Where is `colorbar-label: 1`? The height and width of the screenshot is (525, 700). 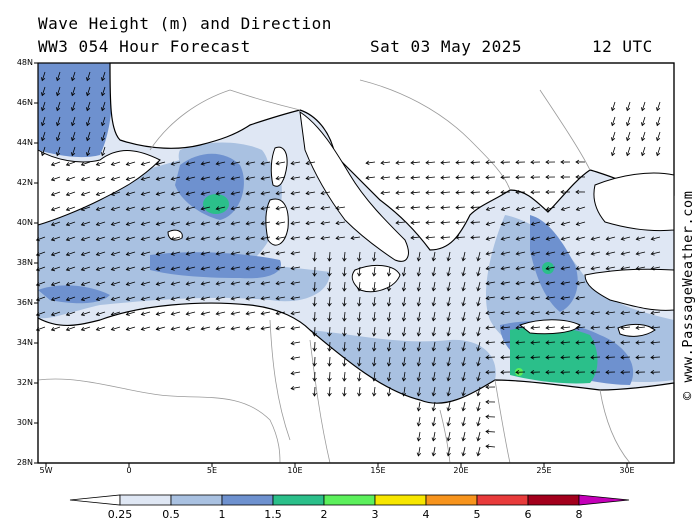 colorbar-label: 1 is located at coordinates (222, 514).